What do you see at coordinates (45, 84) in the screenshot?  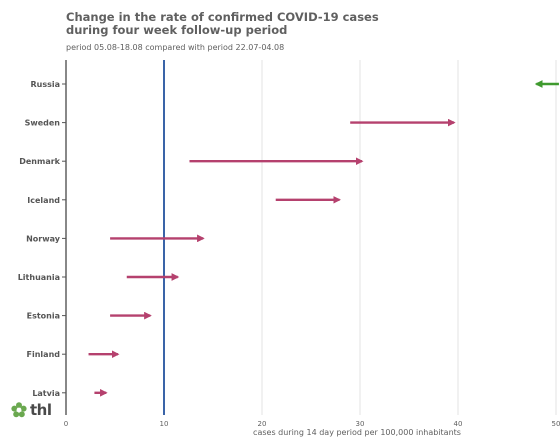 I see `y-tick-label: Russia` at bounding box center [45, 84].